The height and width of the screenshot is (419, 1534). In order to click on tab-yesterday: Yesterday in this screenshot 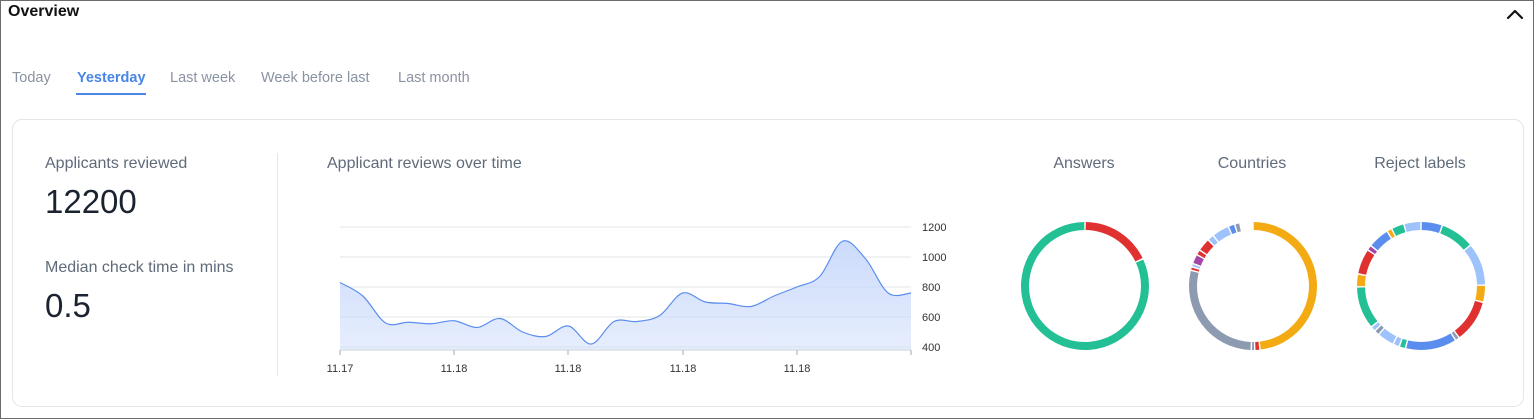, I will do `click(111, 78)`.